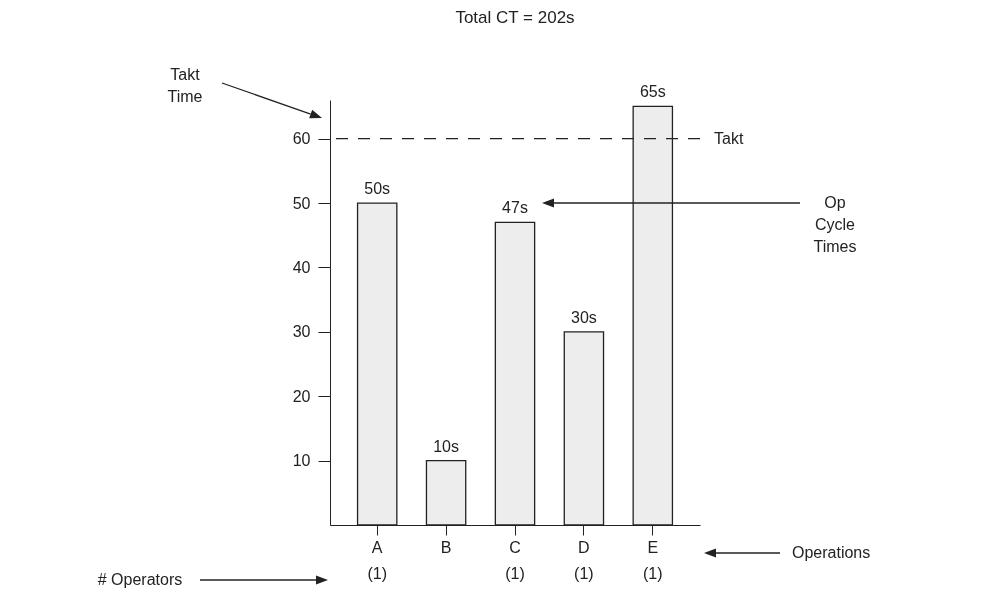  Describe the element at coordinates (835, 224) in the screenshot. I see `text: Op Cycle Times` at that location.